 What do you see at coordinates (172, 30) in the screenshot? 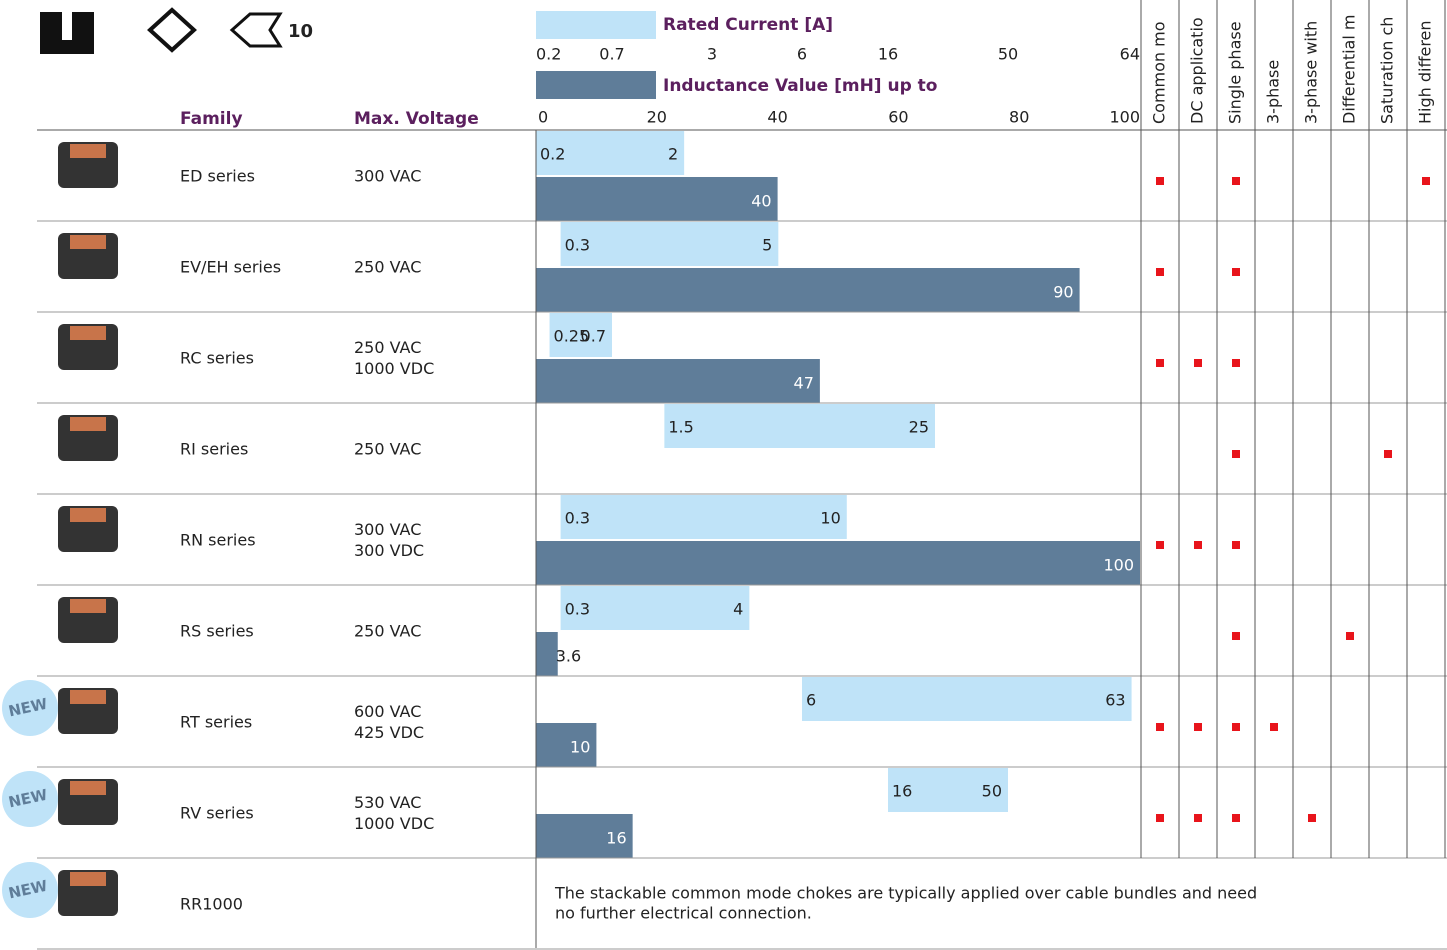
I see `vde-logo` at bounding box center [172, 30].